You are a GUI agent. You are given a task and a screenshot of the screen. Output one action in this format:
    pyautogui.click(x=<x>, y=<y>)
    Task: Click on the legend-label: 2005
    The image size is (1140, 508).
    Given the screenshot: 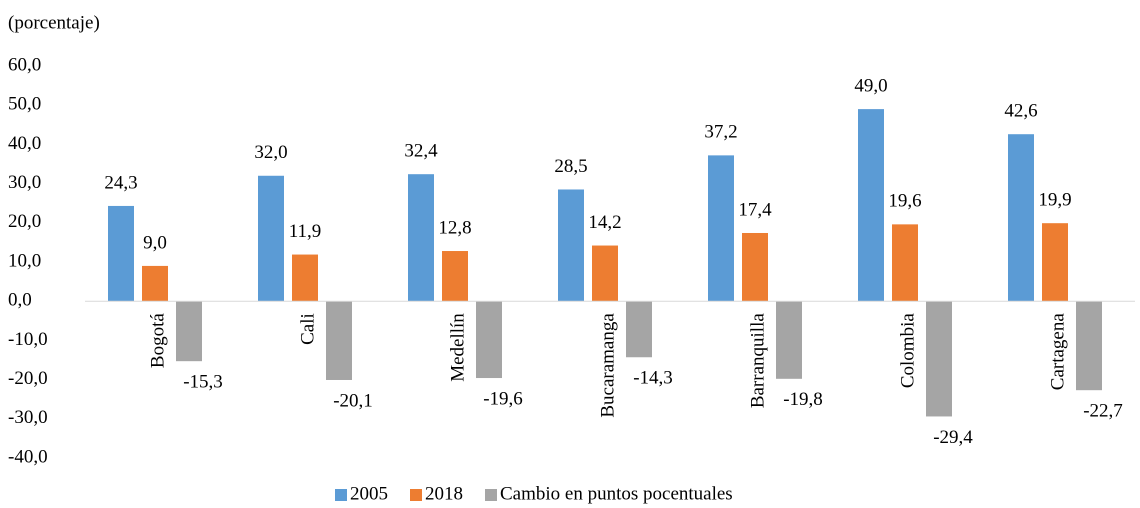 What is the action you would take?
    pyautogui.click(x=369, y=493)
    